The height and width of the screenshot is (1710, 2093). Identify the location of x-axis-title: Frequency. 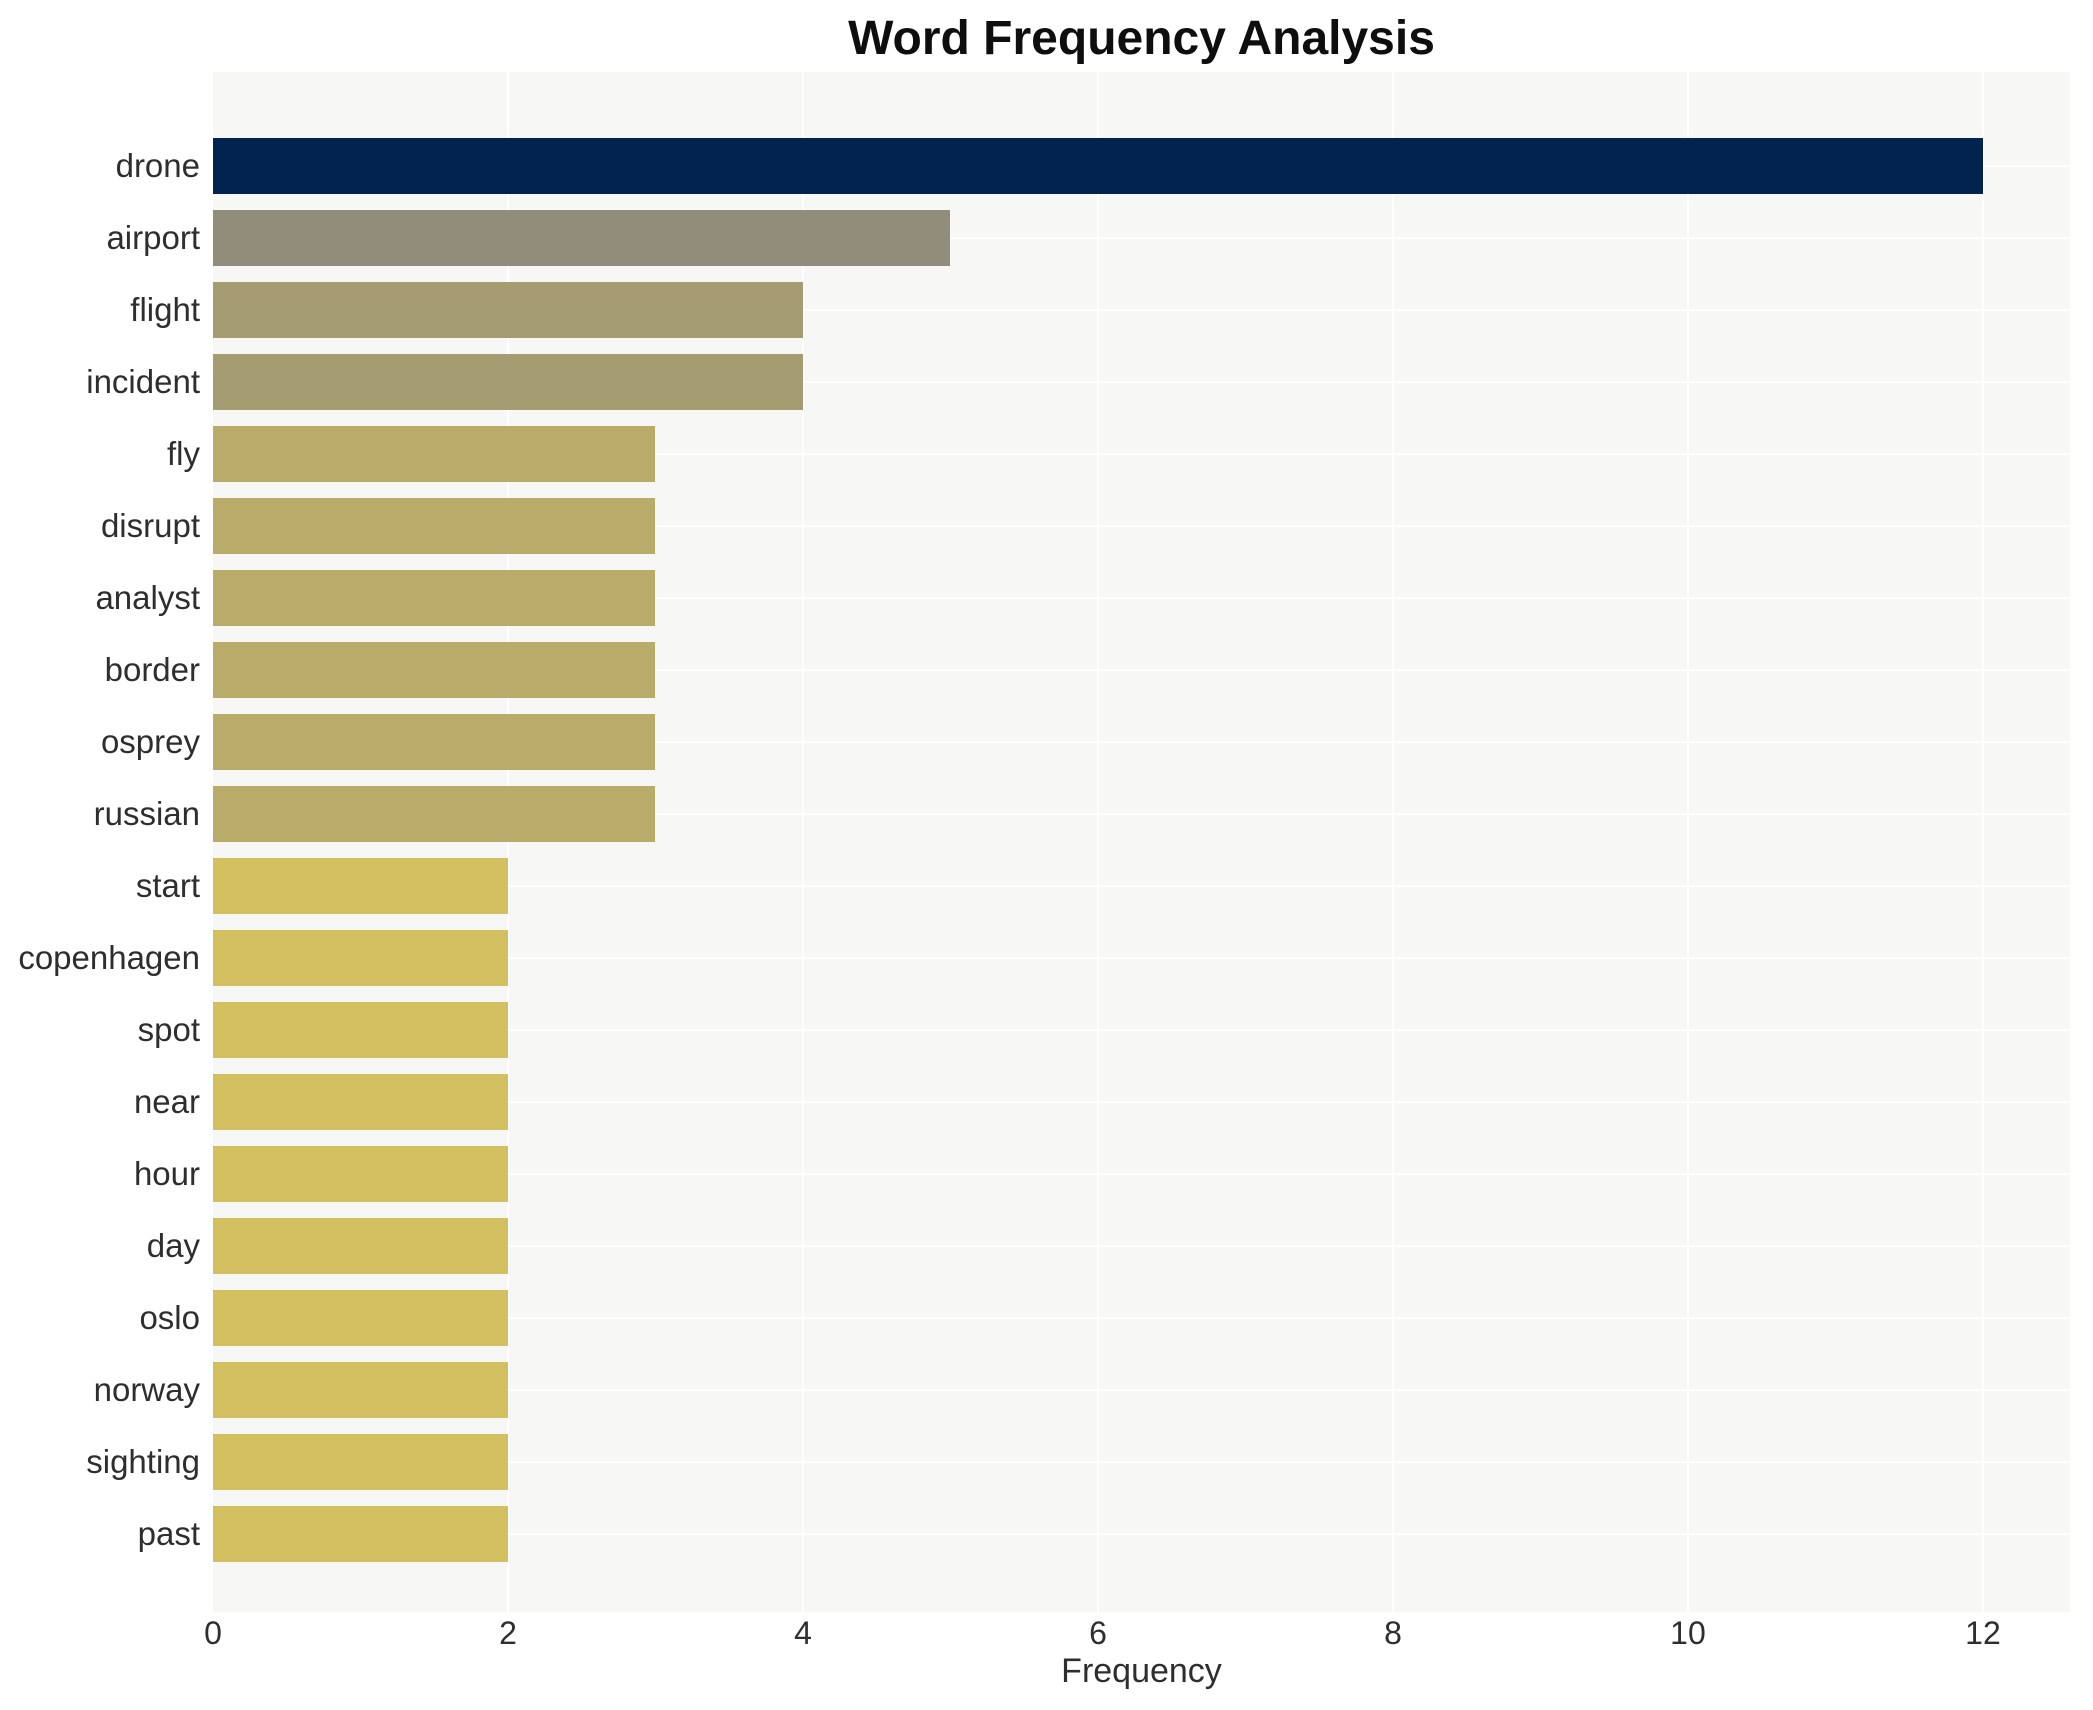
(1141, 1671).